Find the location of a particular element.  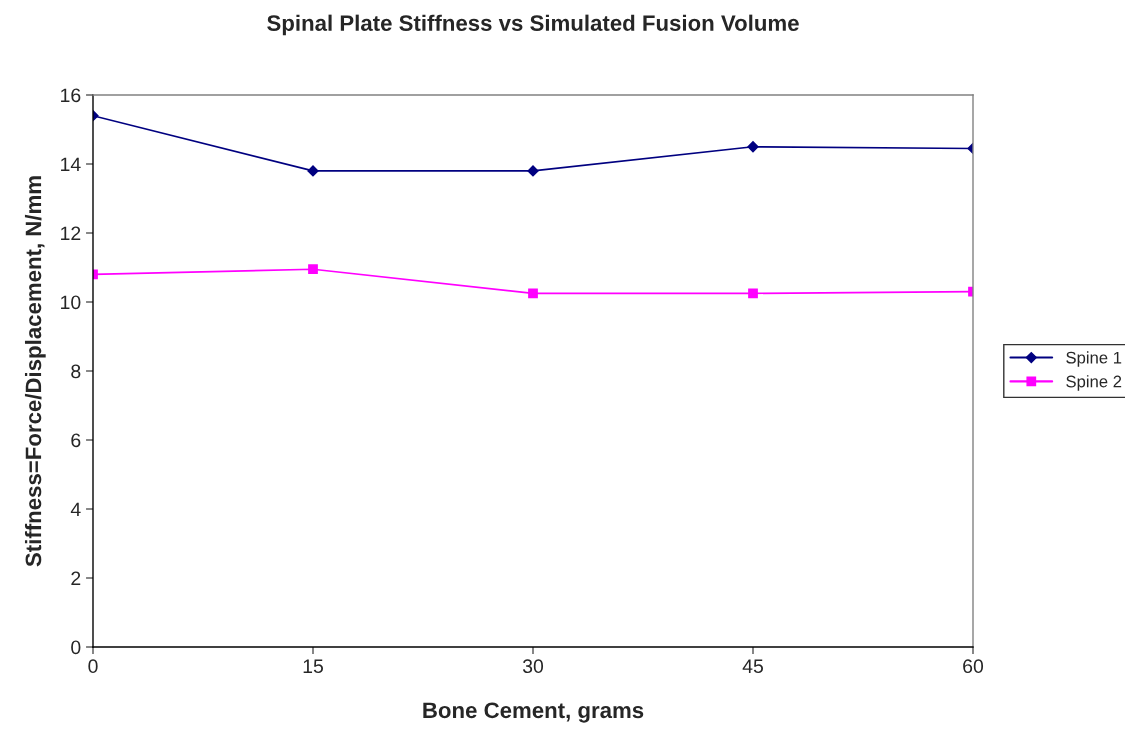

y-tick-label: 0 is located at coordinates (76, 647).